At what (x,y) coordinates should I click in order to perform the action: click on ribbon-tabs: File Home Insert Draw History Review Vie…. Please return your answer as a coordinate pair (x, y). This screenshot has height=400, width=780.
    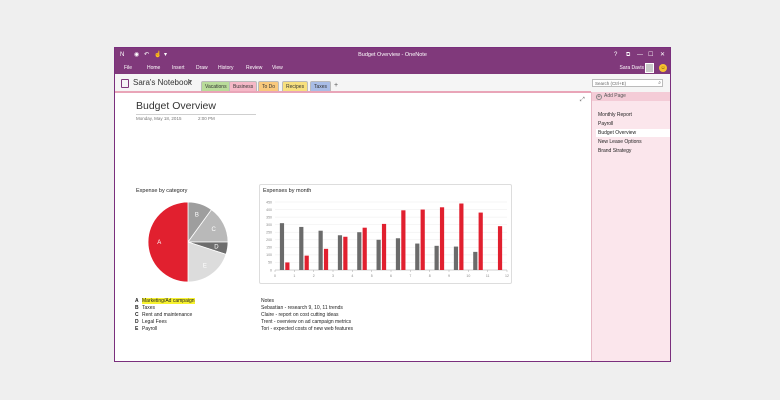
    Looking at the image, I should click on (392, 68).